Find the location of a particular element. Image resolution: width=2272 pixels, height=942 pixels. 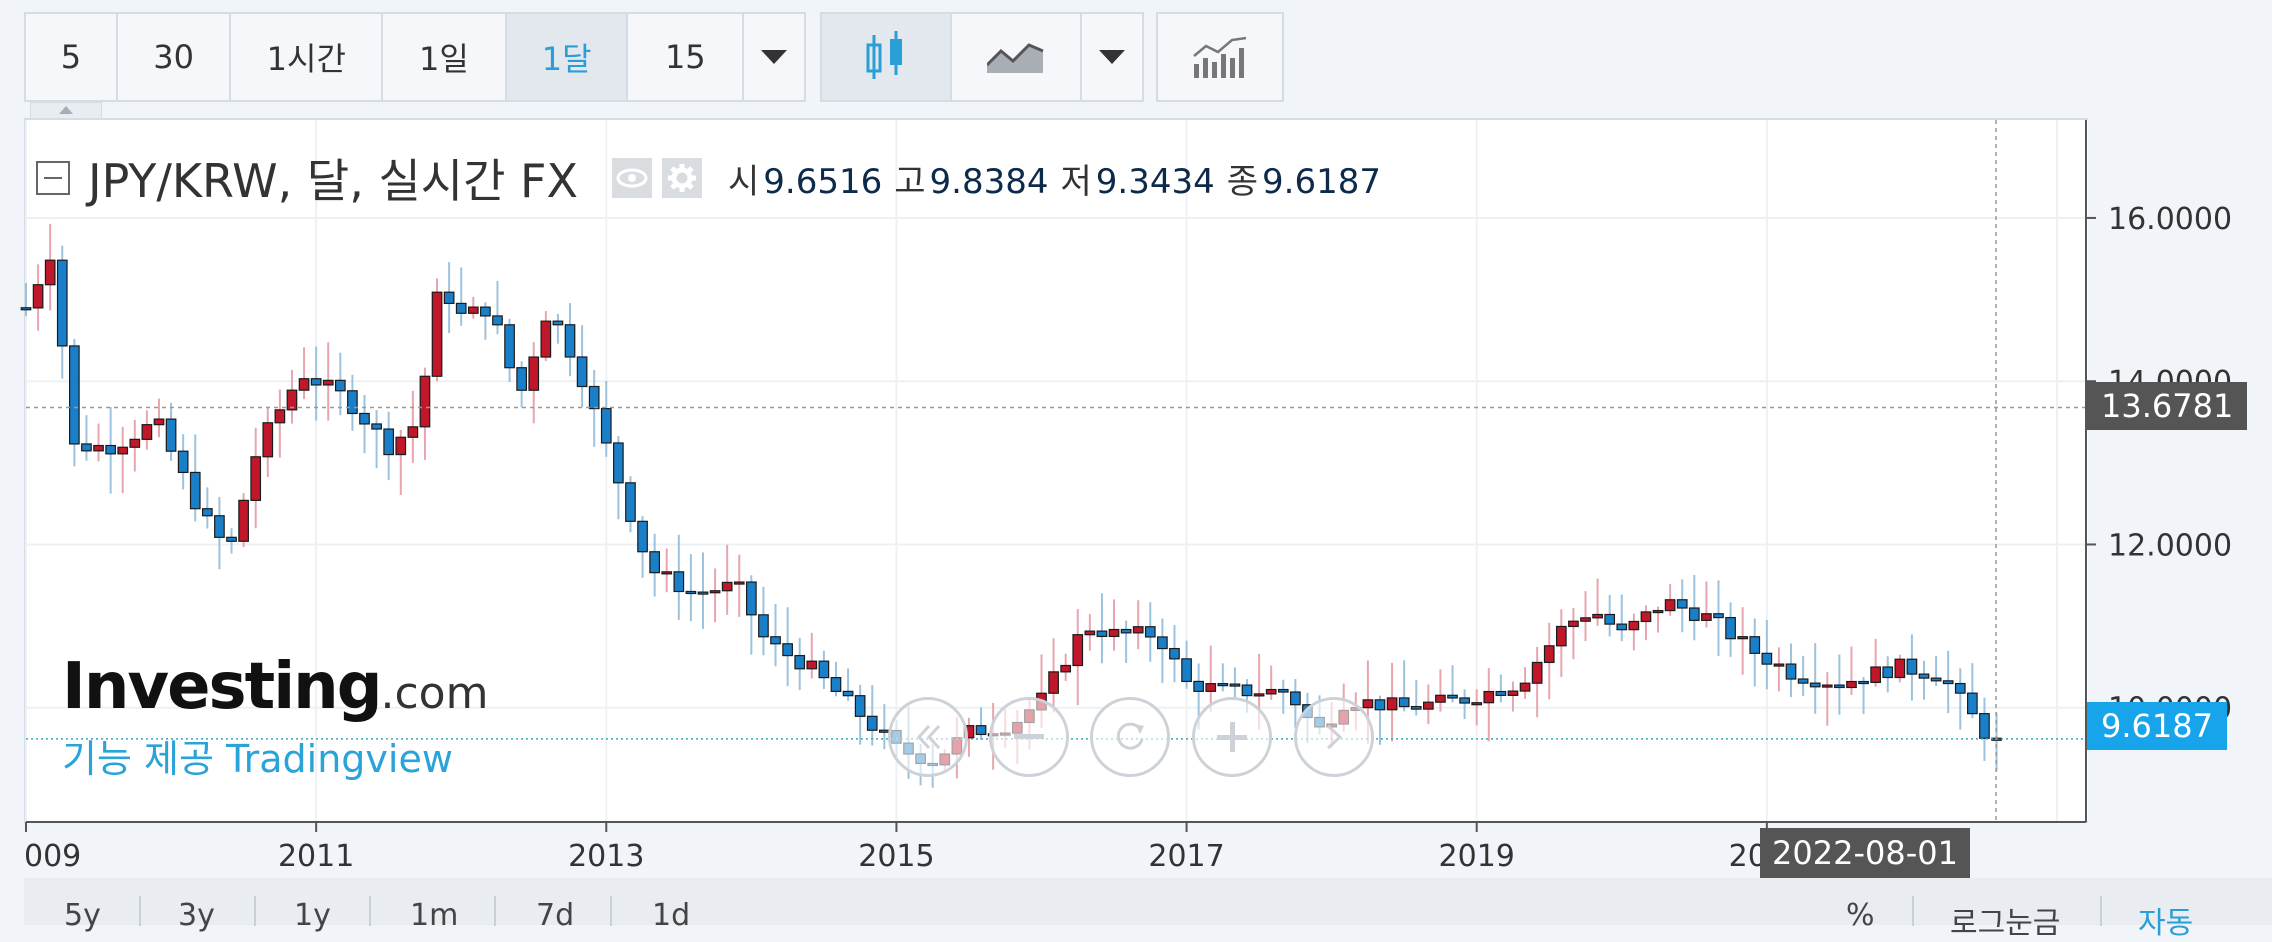

investing-logo: Investing.com is located at coordinates (275, 687).